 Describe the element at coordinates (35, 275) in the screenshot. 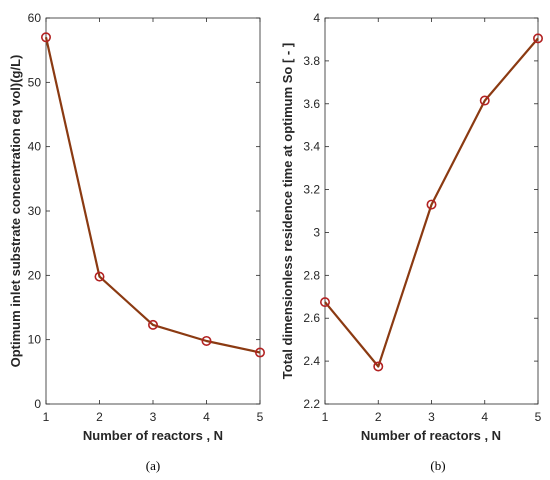

I see `y-tick-label: 20` at that location.